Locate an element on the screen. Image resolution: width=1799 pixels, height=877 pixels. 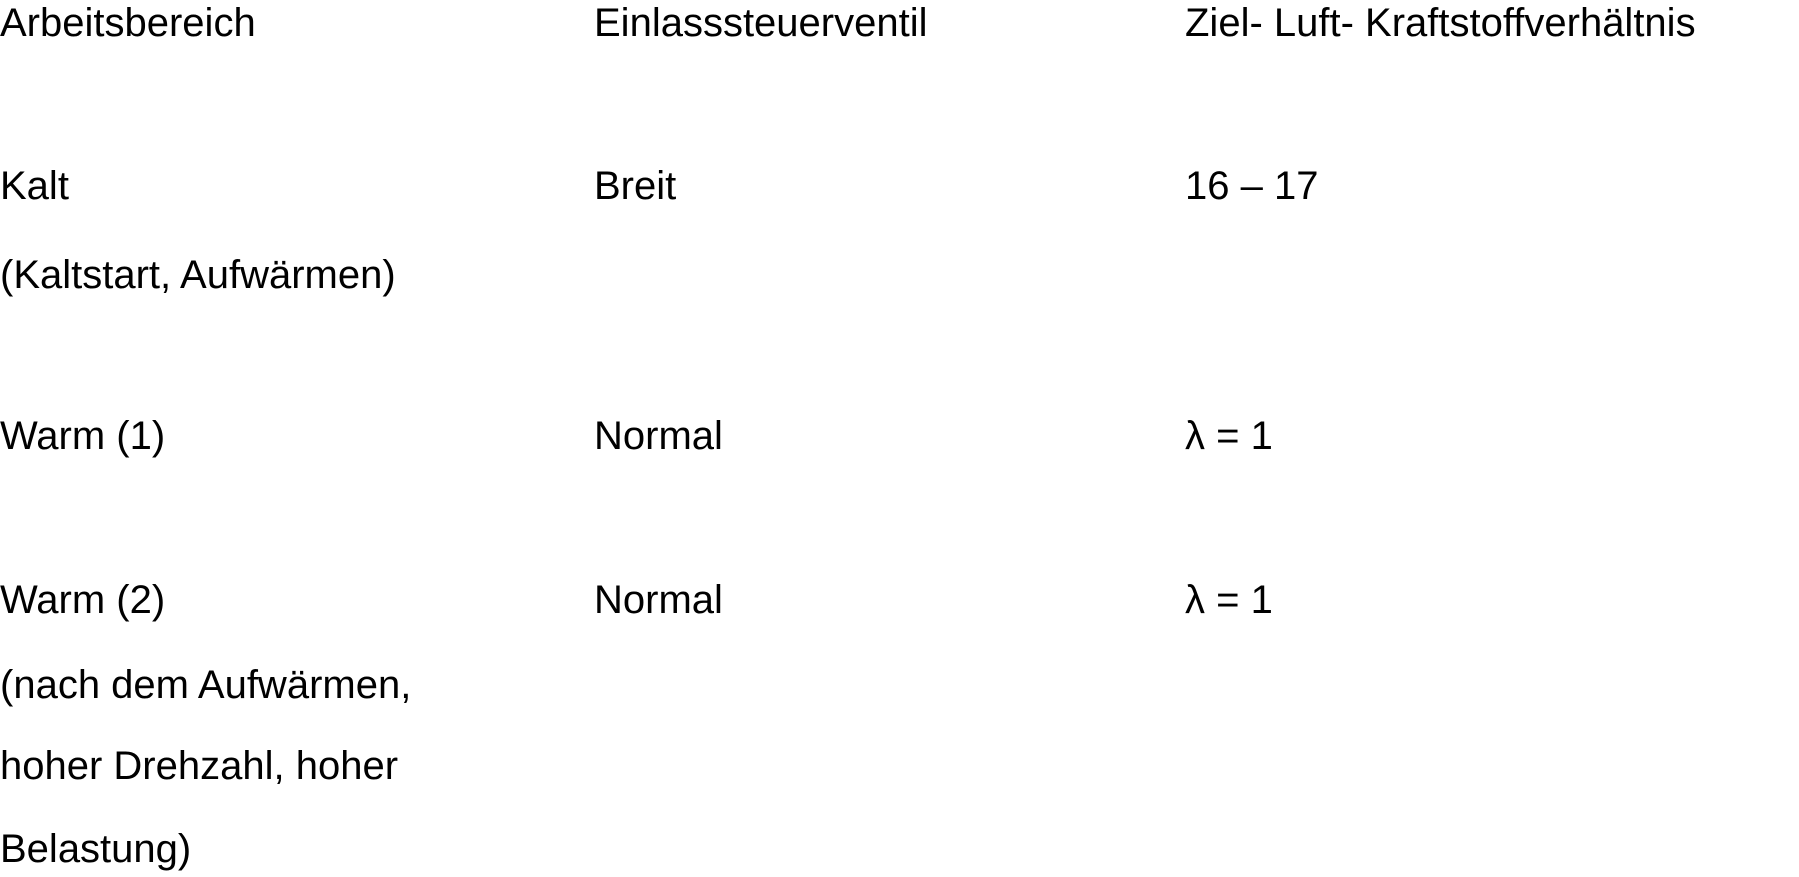
bereich-line: Belastung) is located at coordinates (95, 849).